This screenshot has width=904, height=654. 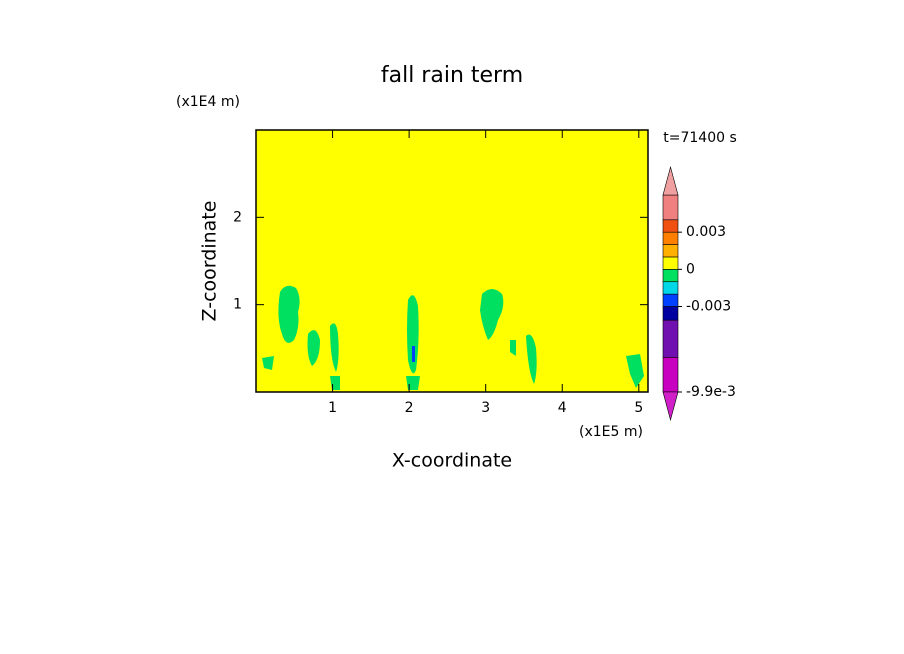 I want to click on x-tick-label: 5, so click(x=638, y=408).